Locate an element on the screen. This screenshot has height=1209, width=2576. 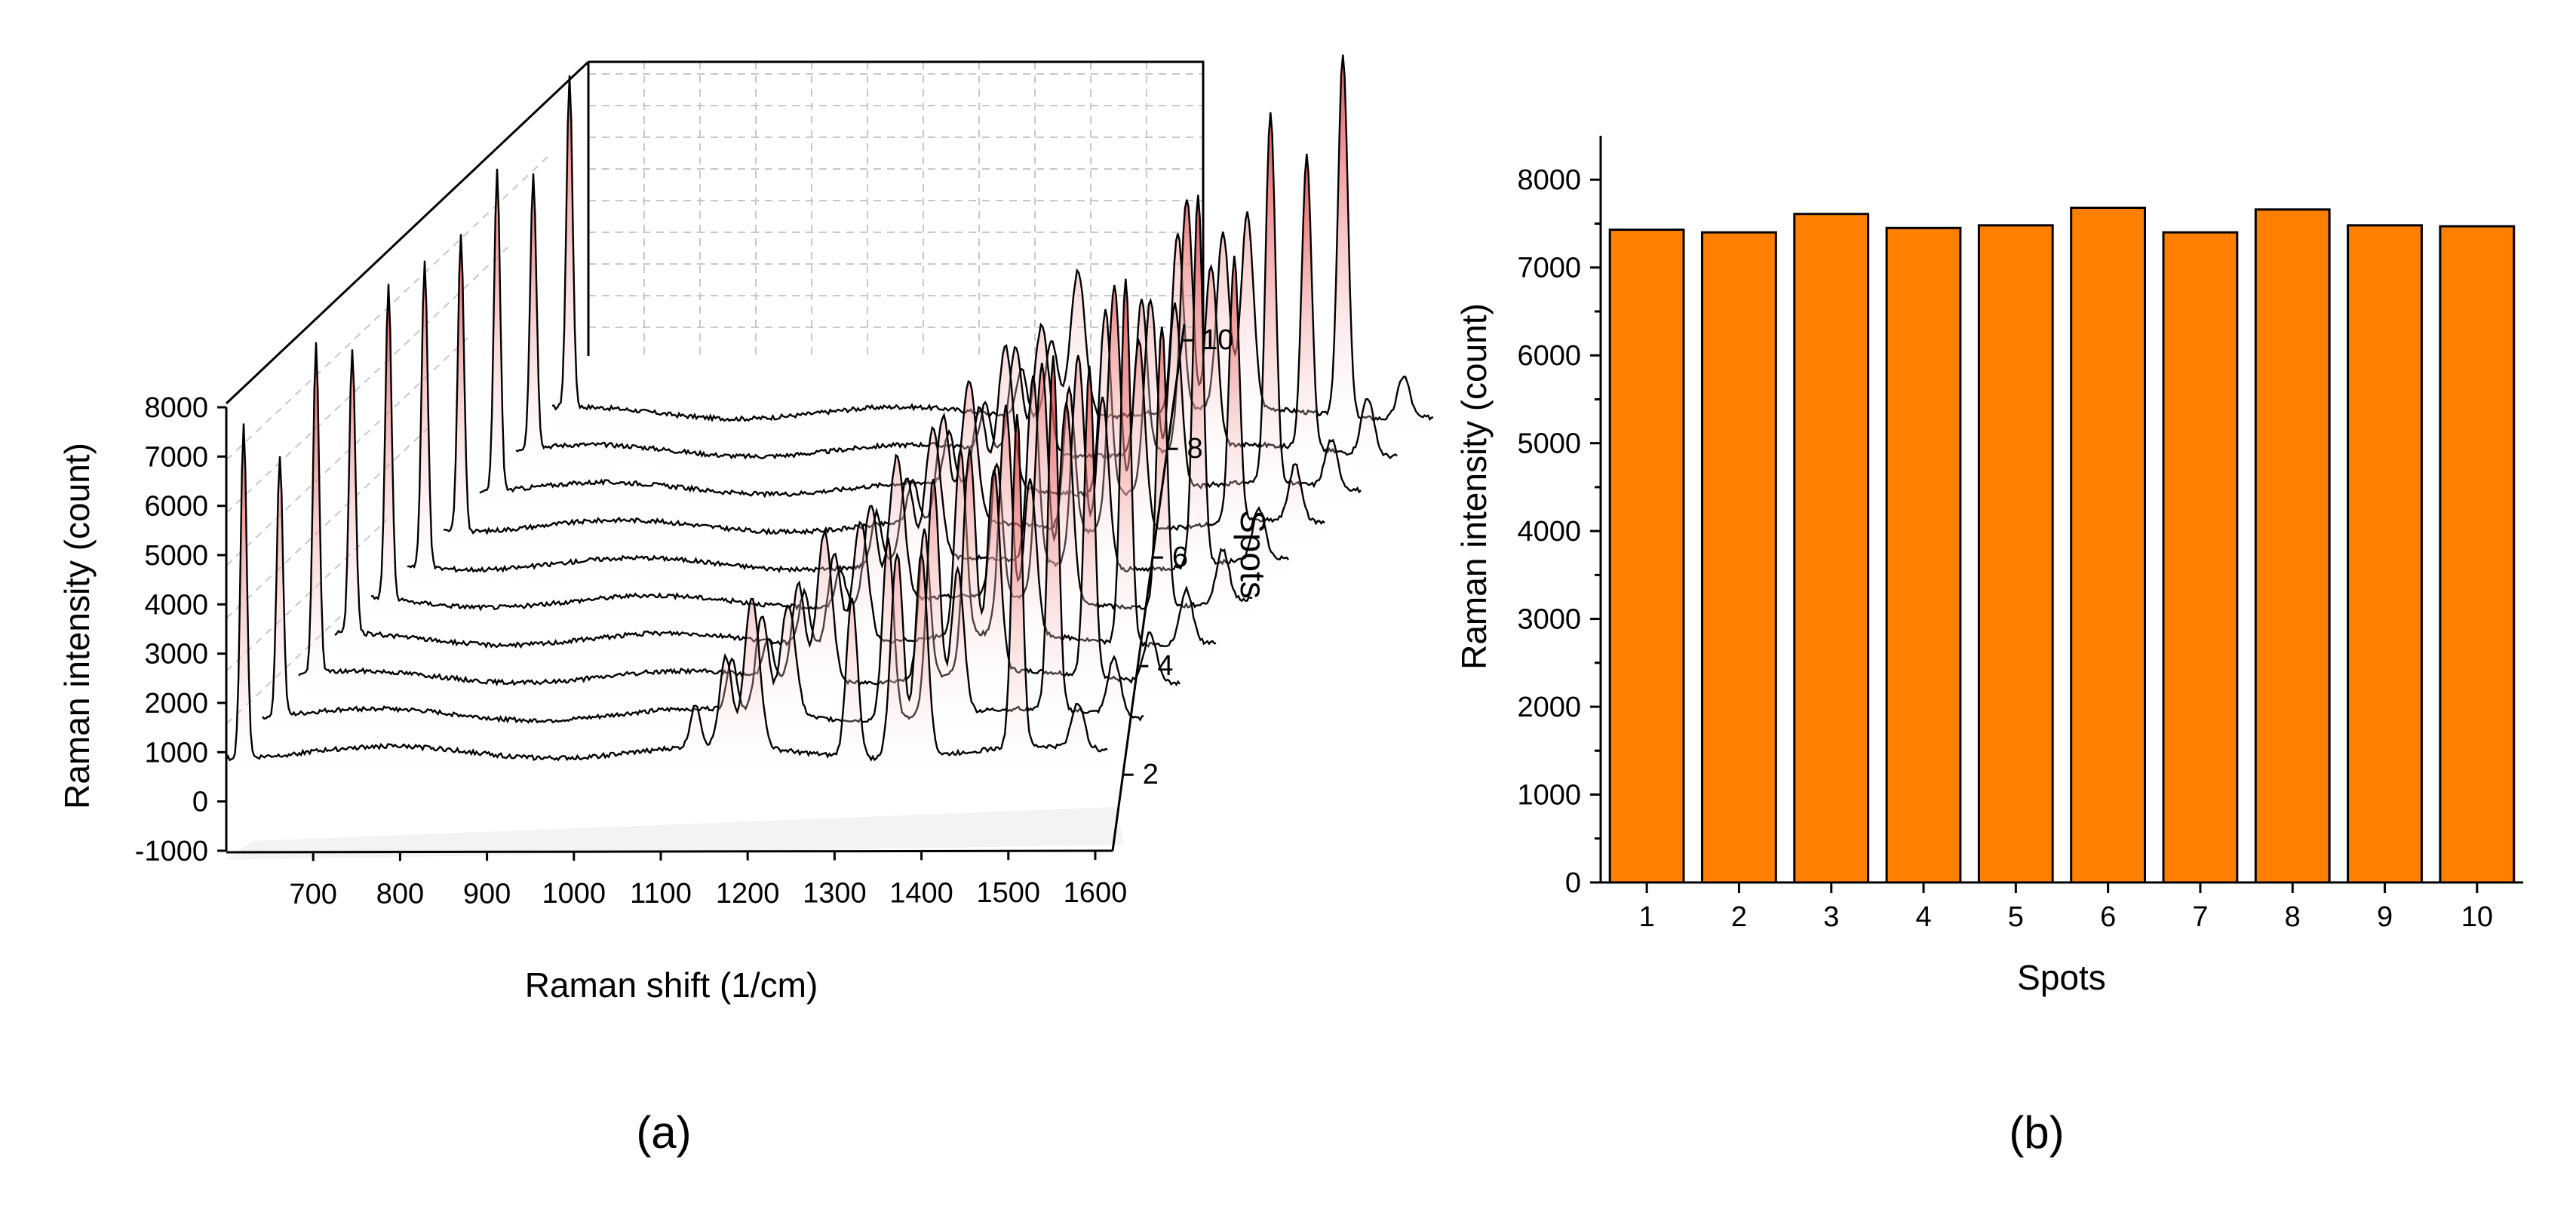
chart-a-y-tick-label: 6000 is located at coordinates (176, 507).